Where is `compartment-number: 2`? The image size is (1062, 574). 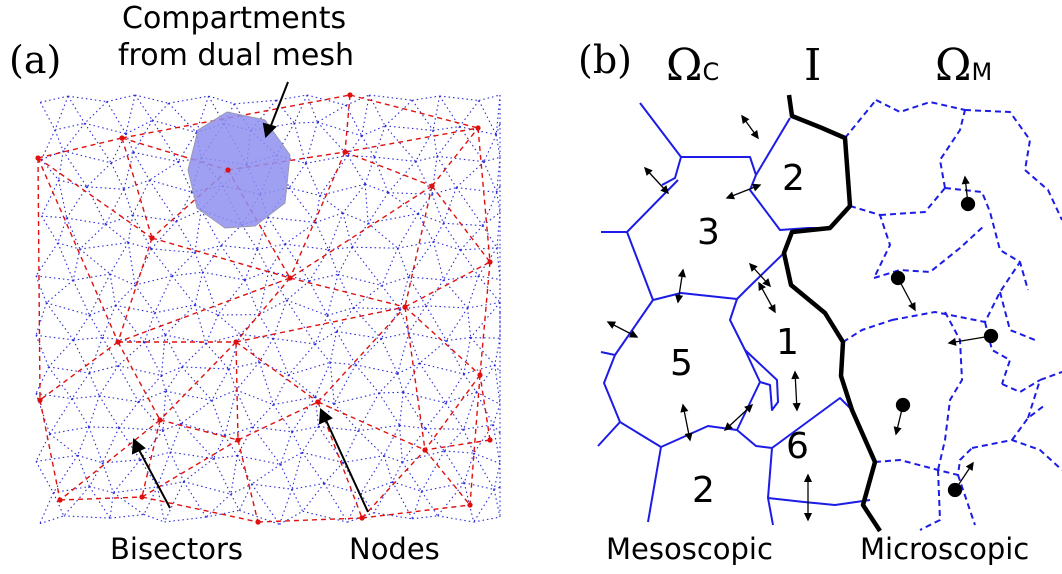 compartment-number: 2 is located at coordinates (793, 178).